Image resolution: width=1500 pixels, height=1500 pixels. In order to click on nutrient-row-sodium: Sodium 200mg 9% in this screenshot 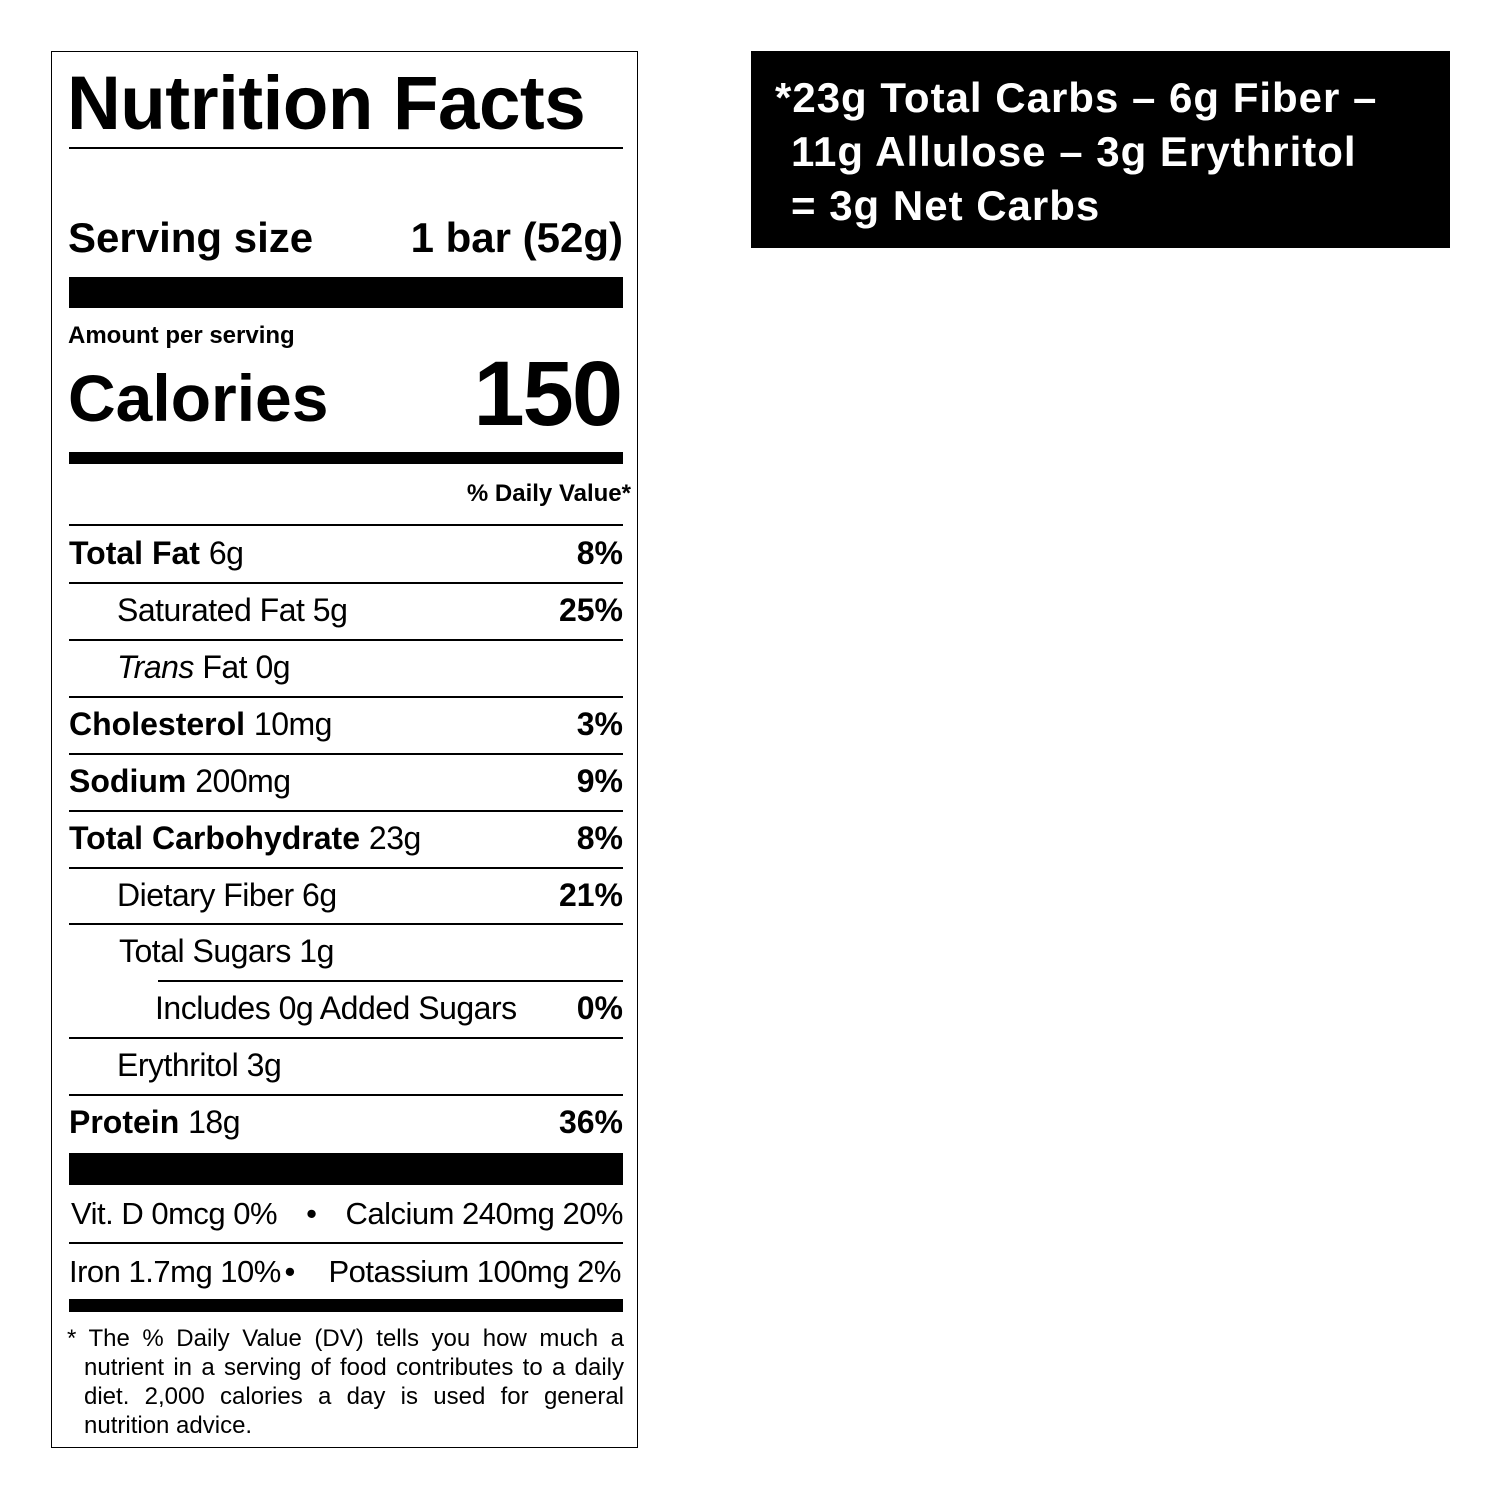, I will do `click(346, 781)`.